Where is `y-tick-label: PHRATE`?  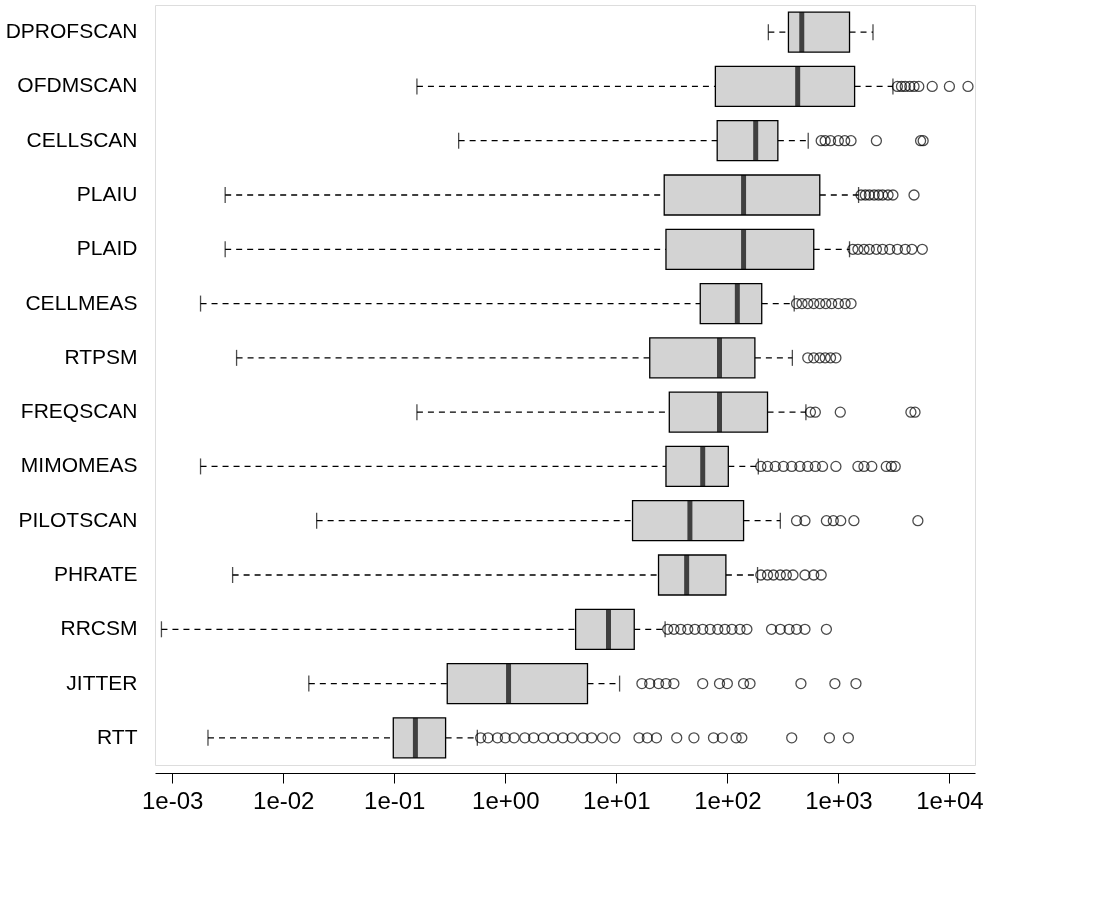
y-tick-label: PHRATE is located at coordinates (95, 573).